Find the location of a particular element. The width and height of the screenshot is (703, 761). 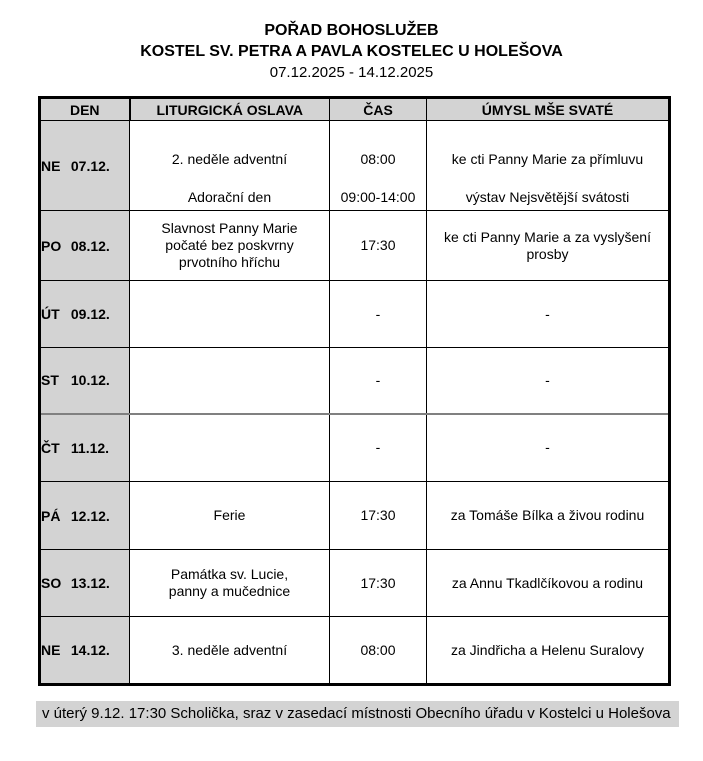

day-date: 14.12. is located at coordinates (90, 650).